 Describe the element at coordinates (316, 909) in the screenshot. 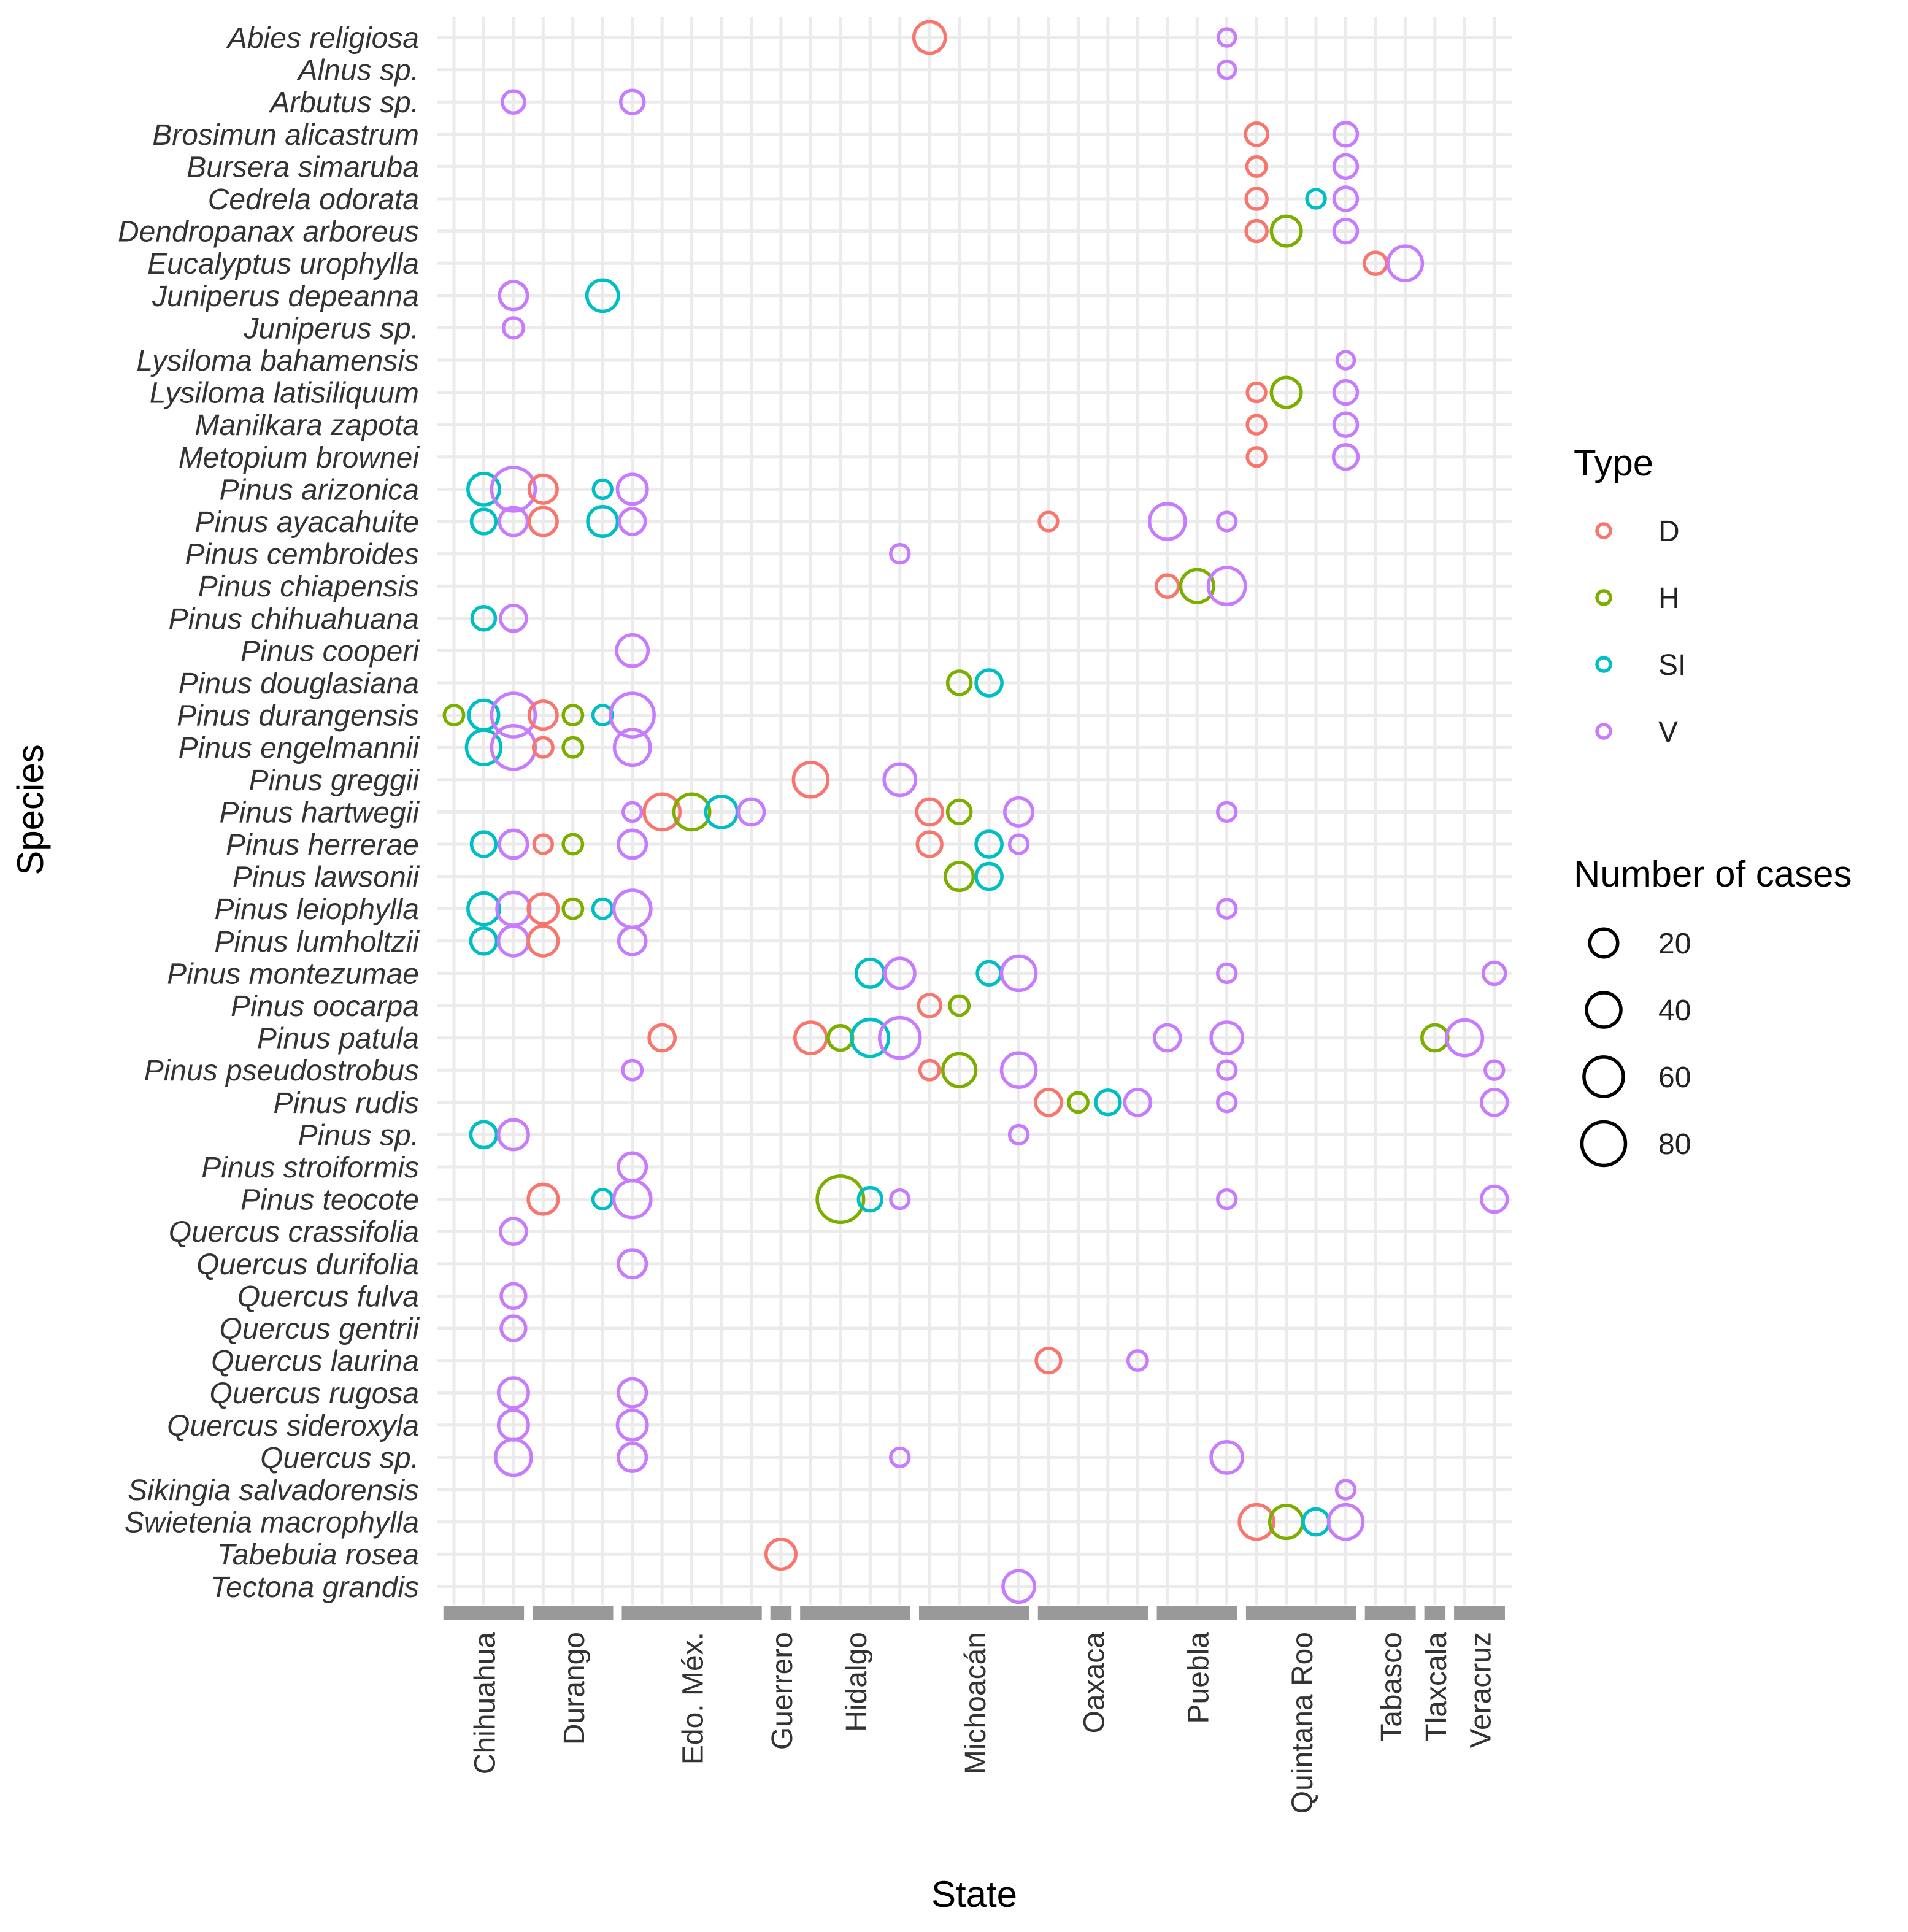

I see `y-tick-label: Pinus leiophylla` at that location.